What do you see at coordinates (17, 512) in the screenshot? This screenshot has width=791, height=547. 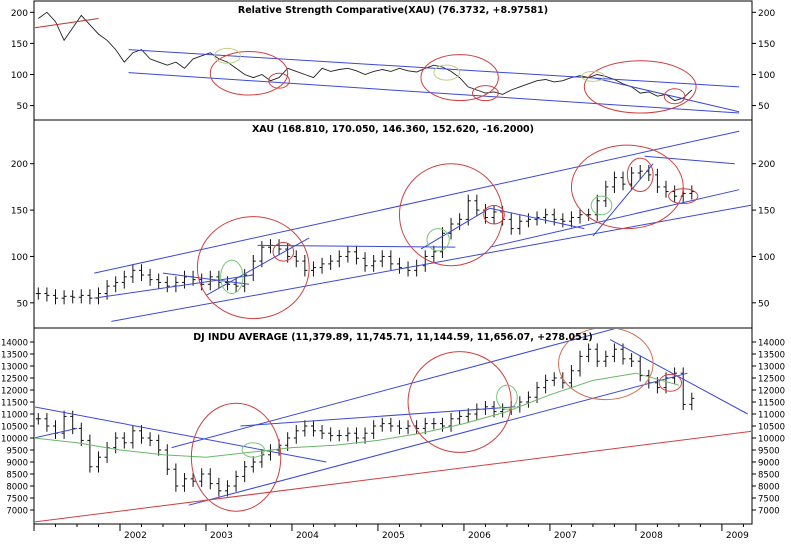 I see `y-tick-label-left: 7000` at bounding box center [17, 512].